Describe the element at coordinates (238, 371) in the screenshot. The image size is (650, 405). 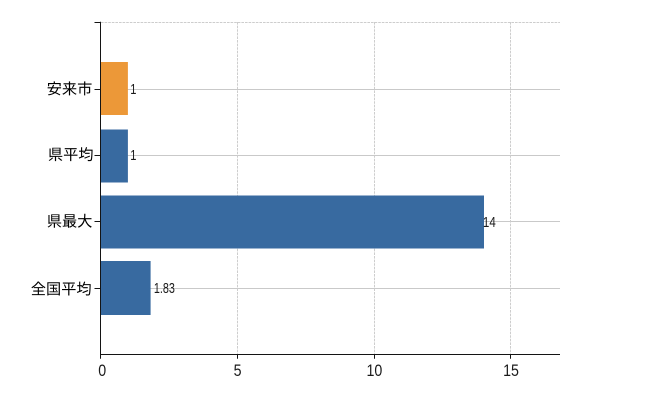
I see `svg-text: 5` at that location.